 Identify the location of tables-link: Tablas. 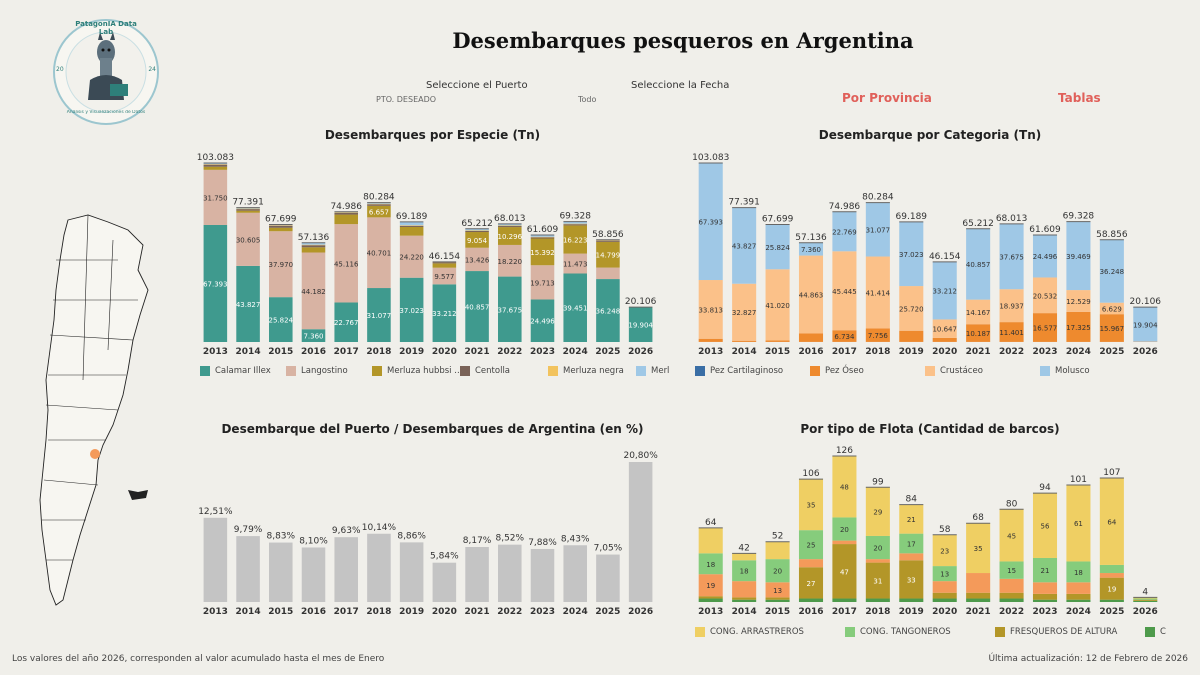
(1079, 98).